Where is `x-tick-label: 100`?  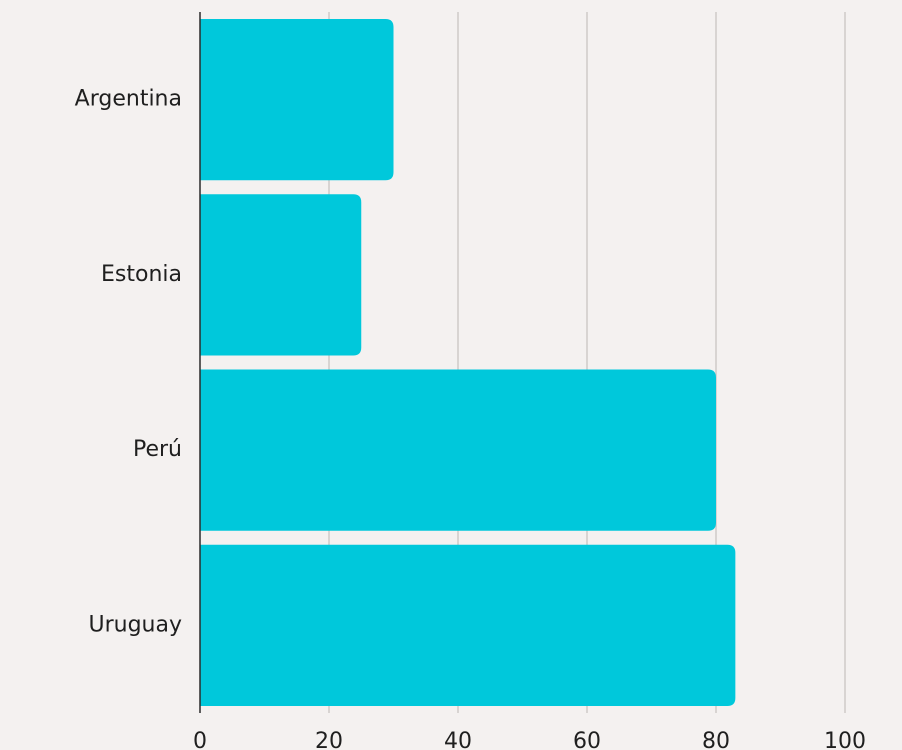 x-tick-label: 100 is located at coordinates (845, 739).